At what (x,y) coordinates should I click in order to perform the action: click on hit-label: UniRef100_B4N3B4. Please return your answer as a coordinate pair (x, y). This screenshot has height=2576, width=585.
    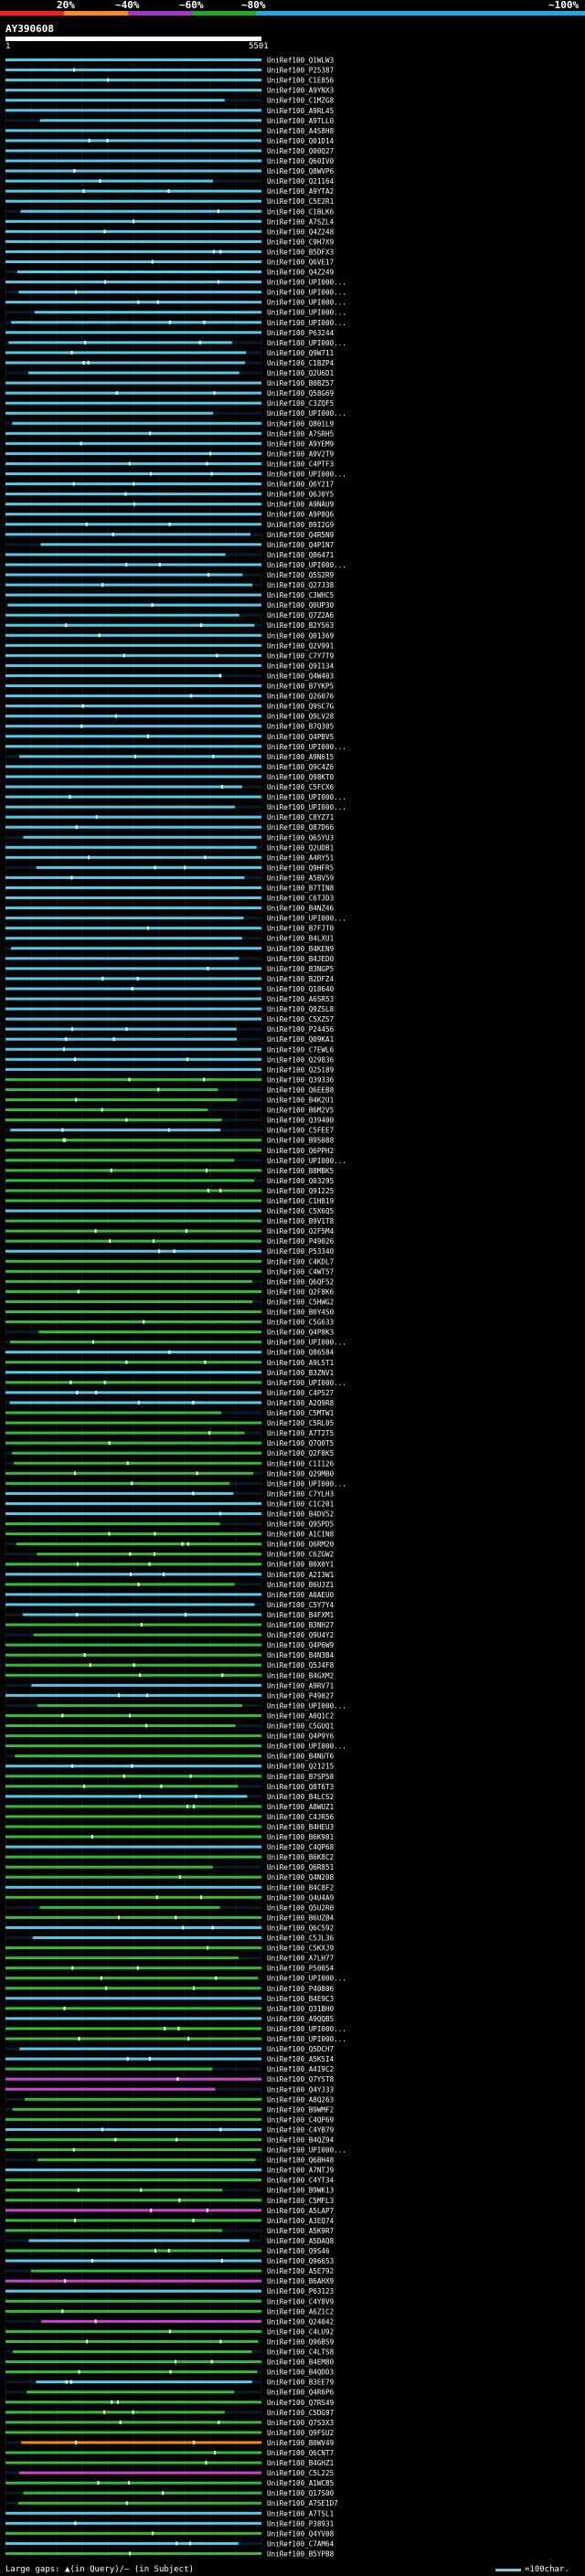
    Looking at the image, I should click on (301, 1655).